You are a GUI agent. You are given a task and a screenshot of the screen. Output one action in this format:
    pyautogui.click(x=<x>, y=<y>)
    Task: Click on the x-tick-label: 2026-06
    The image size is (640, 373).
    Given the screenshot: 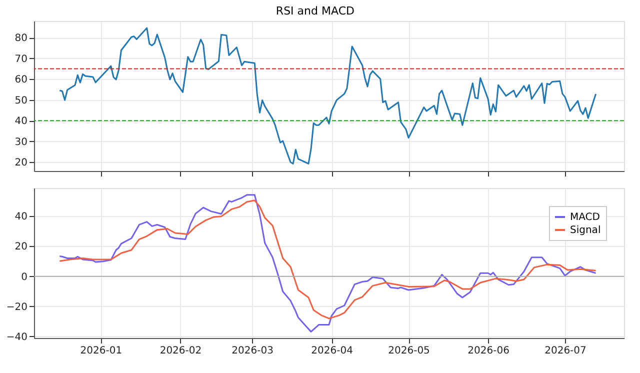 What is the action you would take?
    pyautogui.click(x=489, y=351)
    